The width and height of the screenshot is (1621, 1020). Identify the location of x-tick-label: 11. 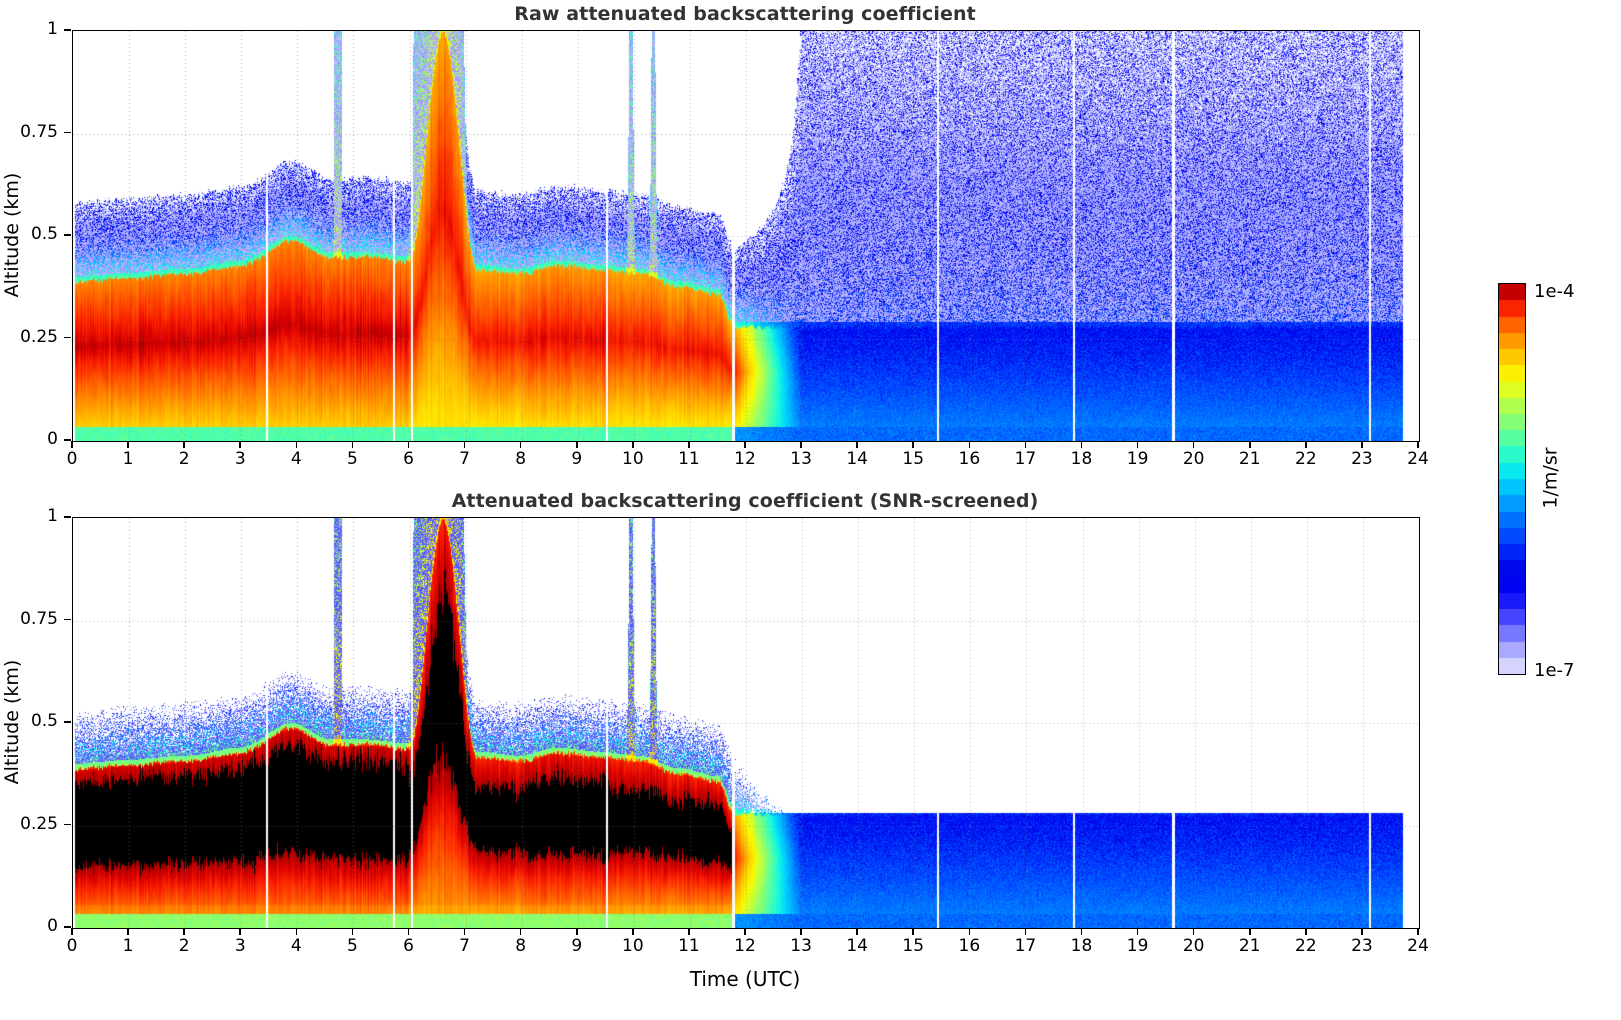
(689, 459).